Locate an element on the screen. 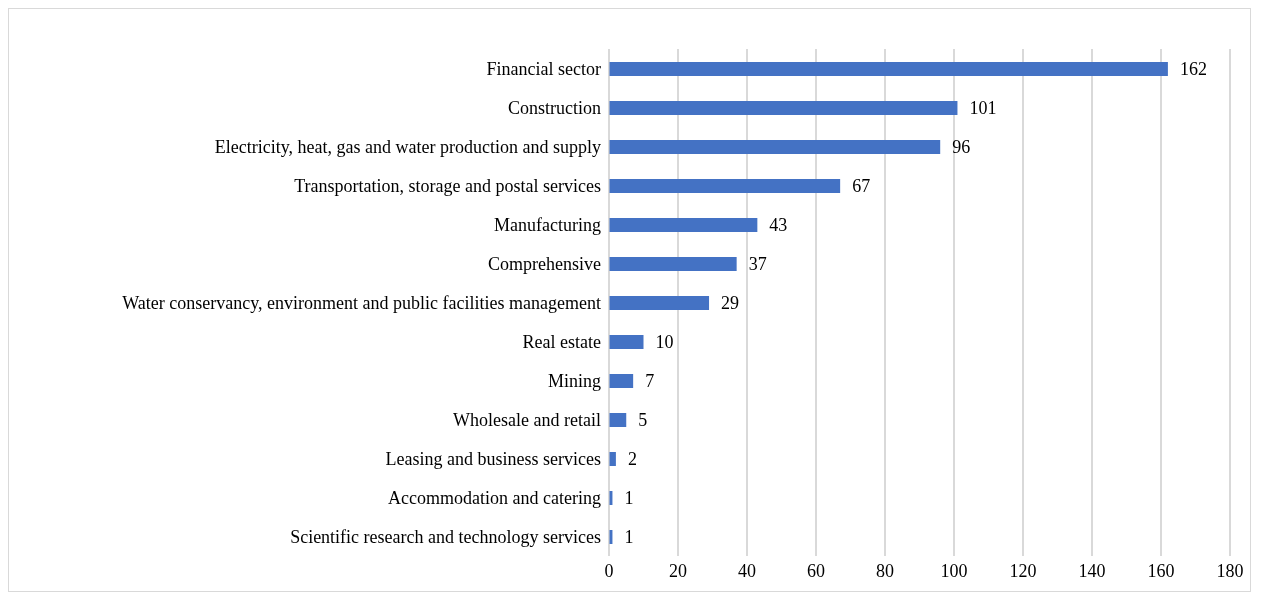 This screenshot has width=1261, height=602. data-label: 2 is located at coordinates (632, 459).